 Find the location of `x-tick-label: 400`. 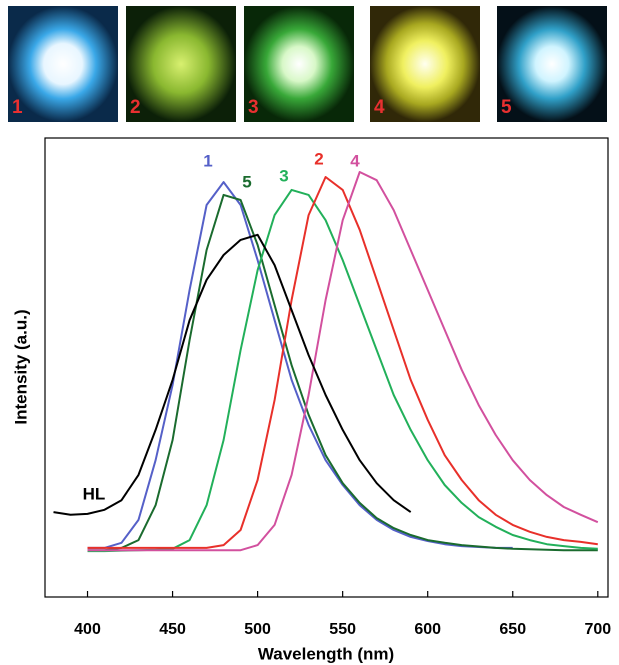

x-tick-label: 400 is located at coordinates (87, 629).